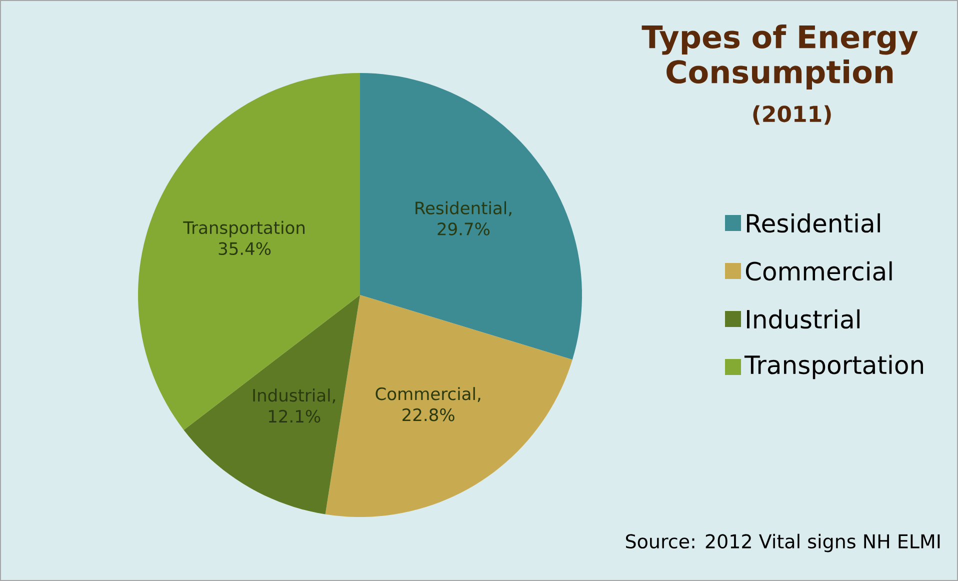 Image resolution: width=958 pixels, height=581 pixels. Describe the element at coordinates (244, 238) in the screenshot. I see `data-label: Transportation 35.4%` at that location.